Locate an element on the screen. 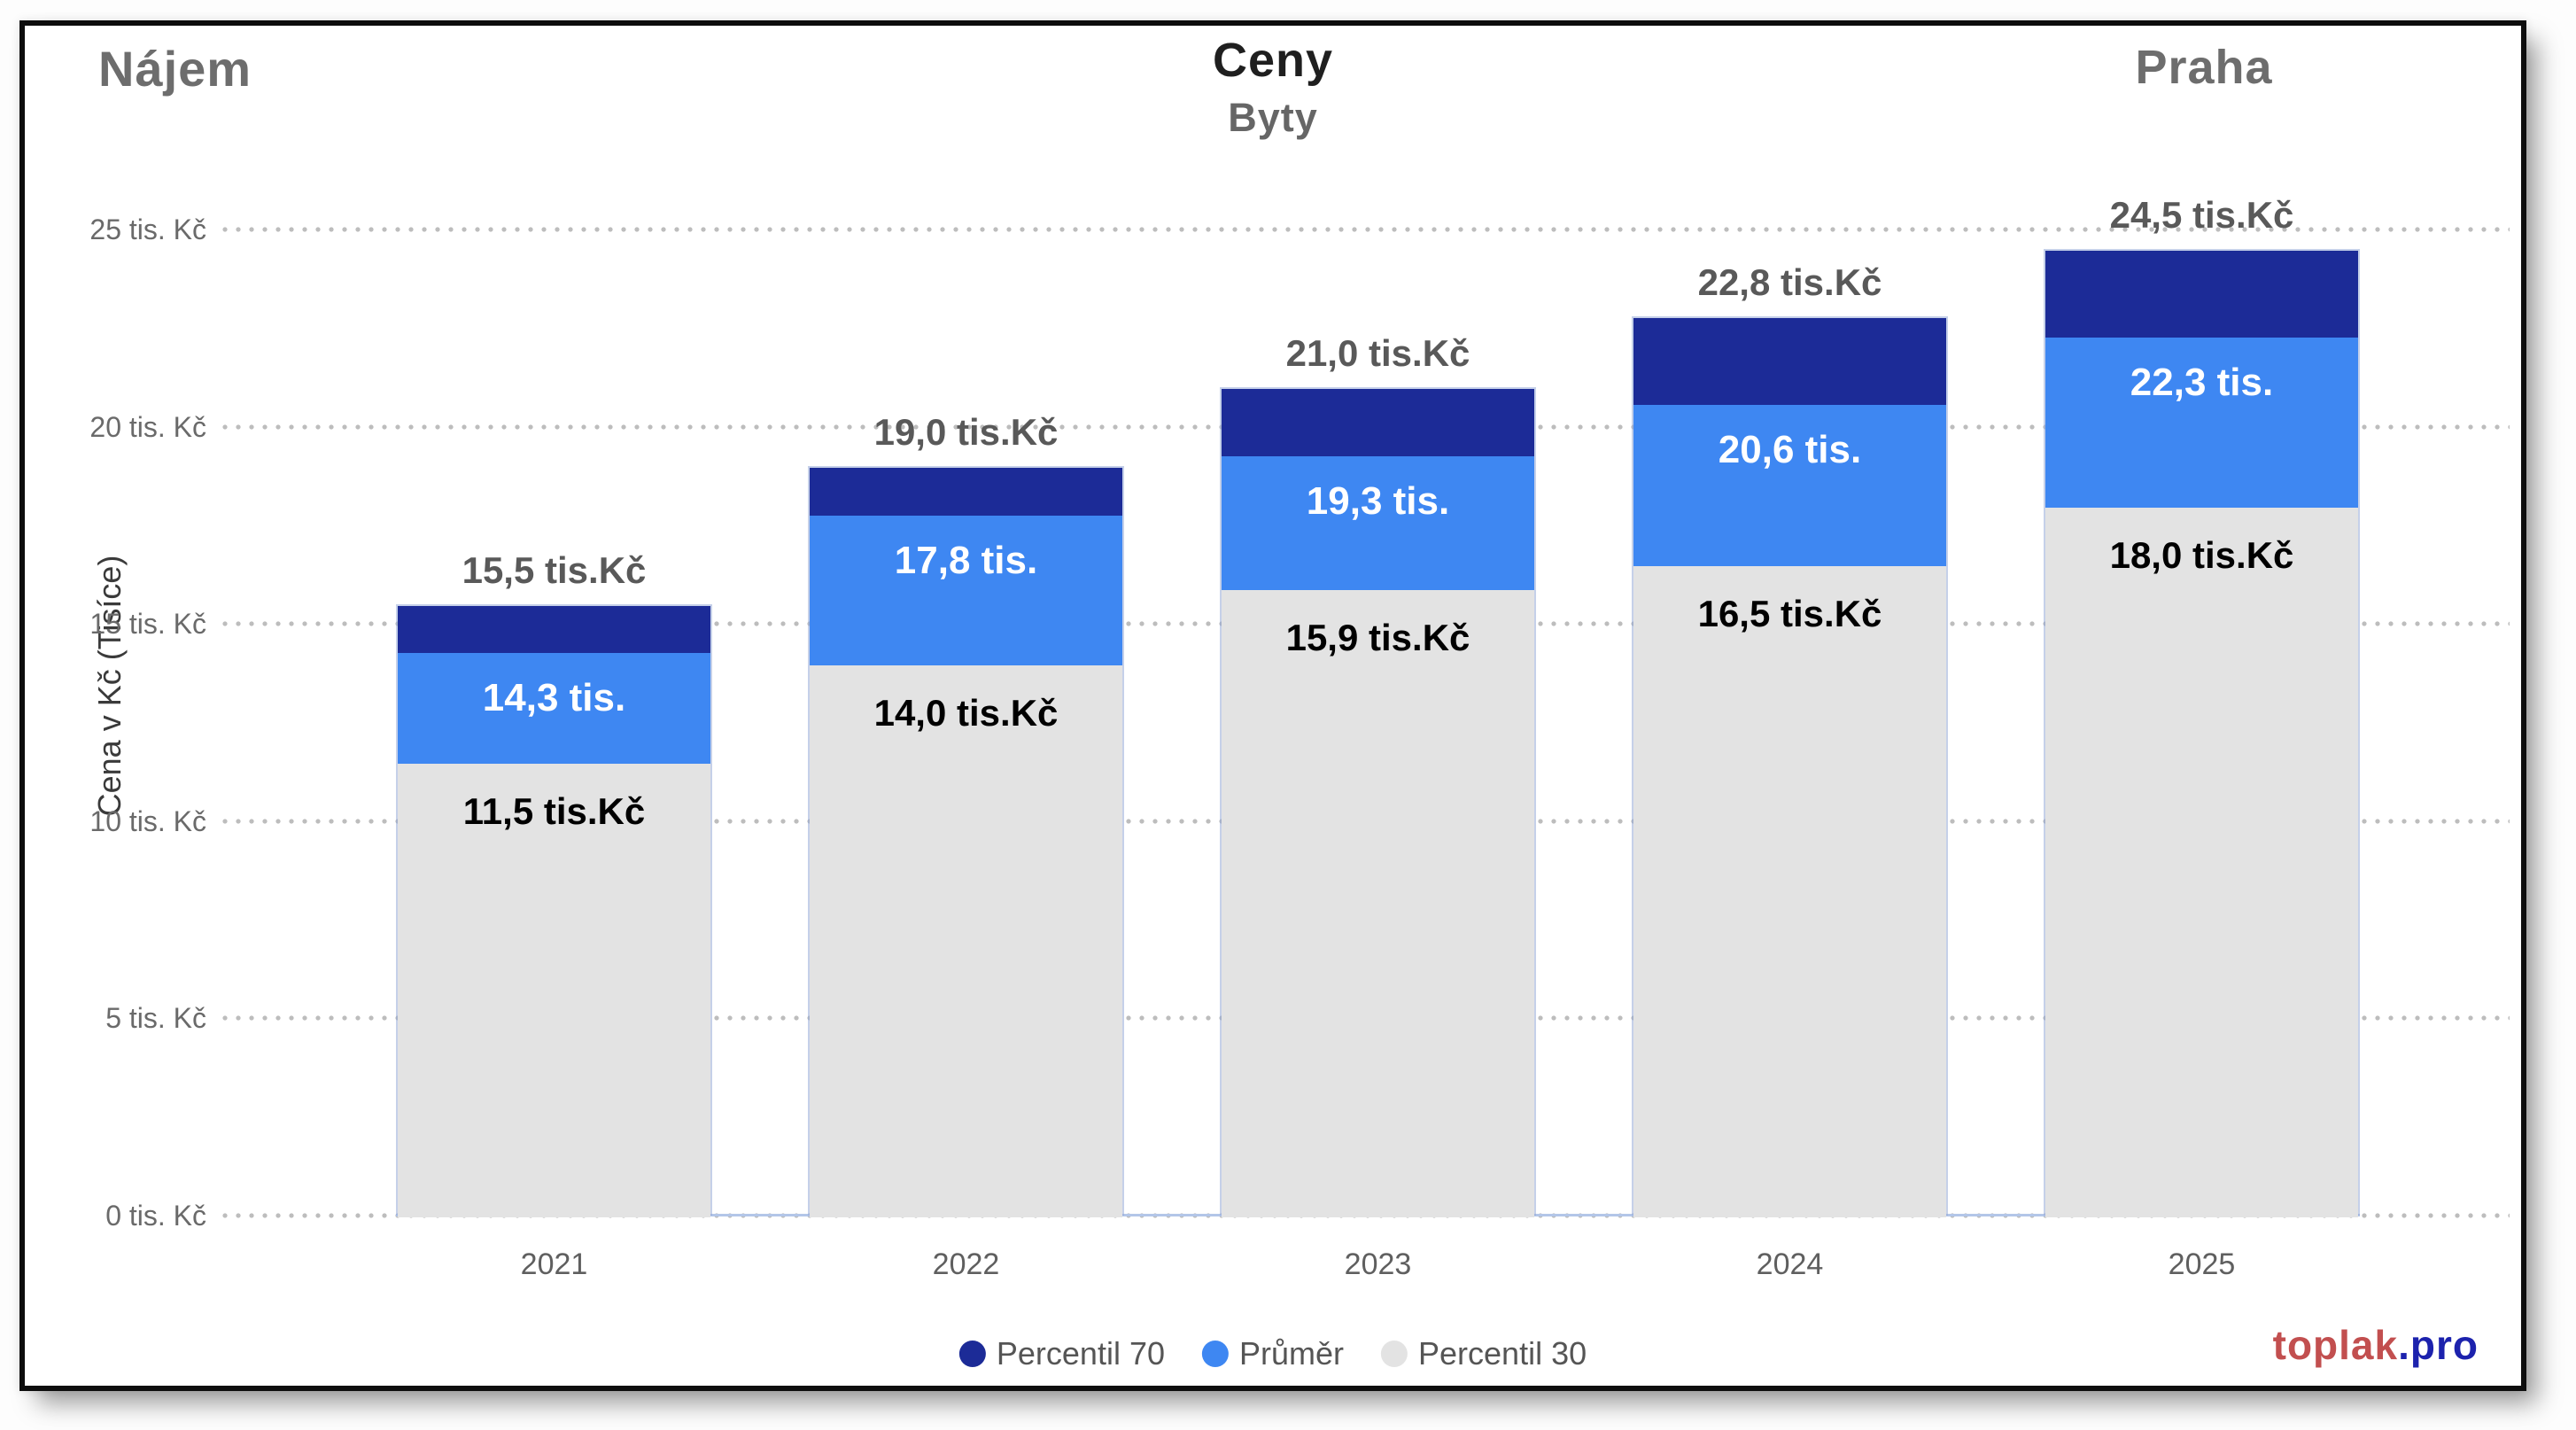  bar-2021-percentil30-segment: 11,5 tis.Kč is located at coordinates (554, 990).